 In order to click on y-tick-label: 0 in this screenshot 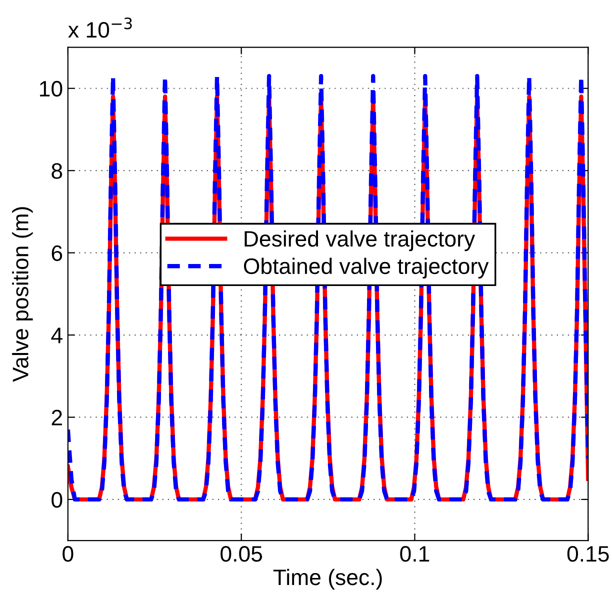, I will do `click(57, 500)`.